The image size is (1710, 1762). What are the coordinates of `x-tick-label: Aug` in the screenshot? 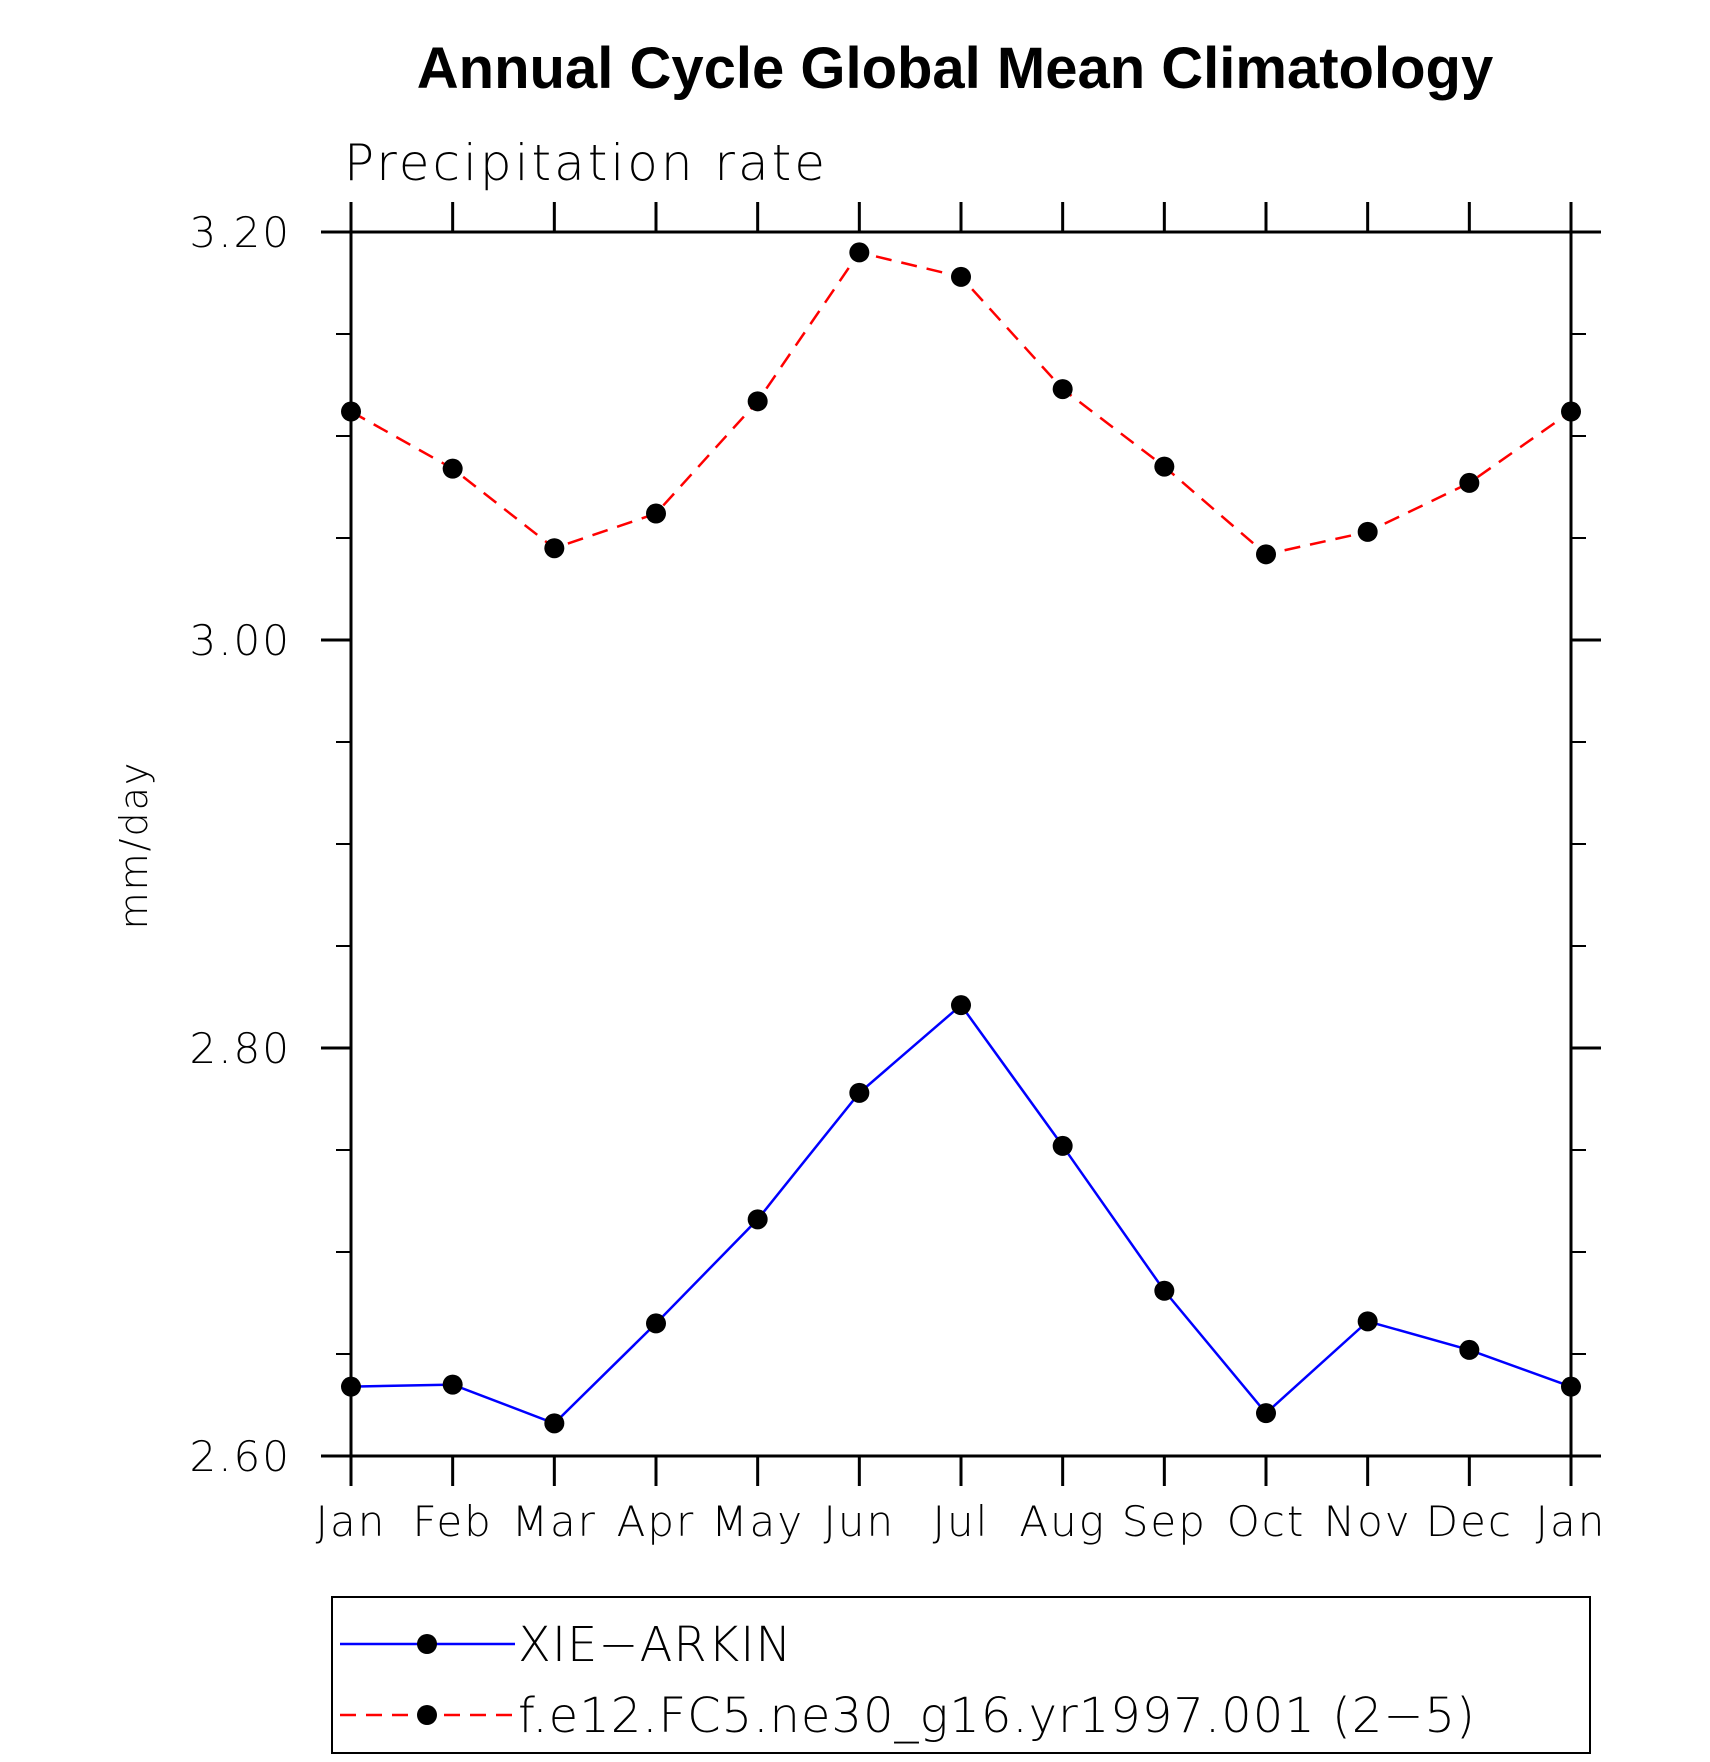 It's located at (1062, 1521).